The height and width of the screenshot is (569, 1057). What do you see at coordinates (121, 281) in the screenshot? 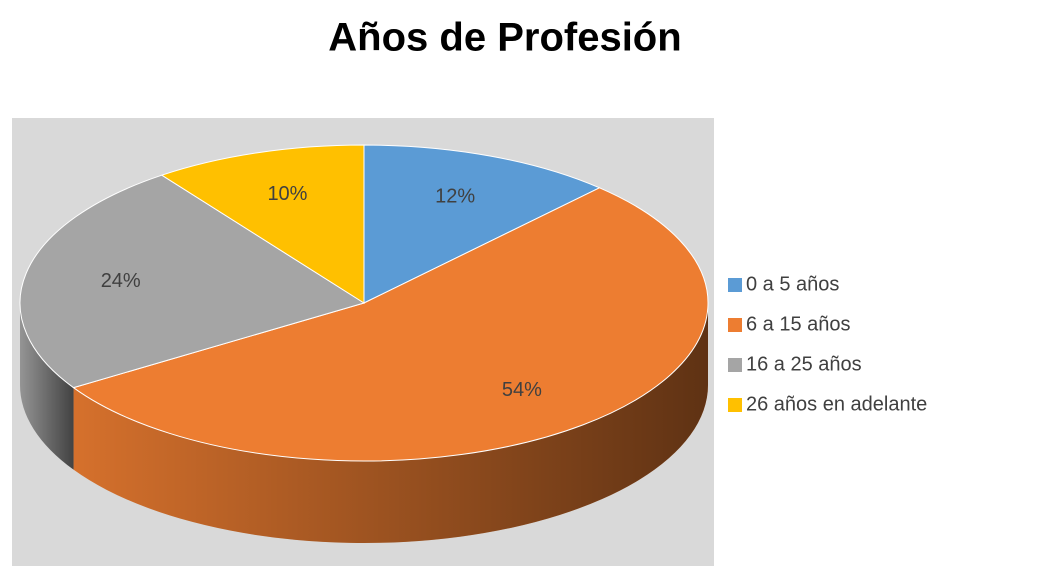
I see `data-label: 24%` at bounding box center [121, 281].